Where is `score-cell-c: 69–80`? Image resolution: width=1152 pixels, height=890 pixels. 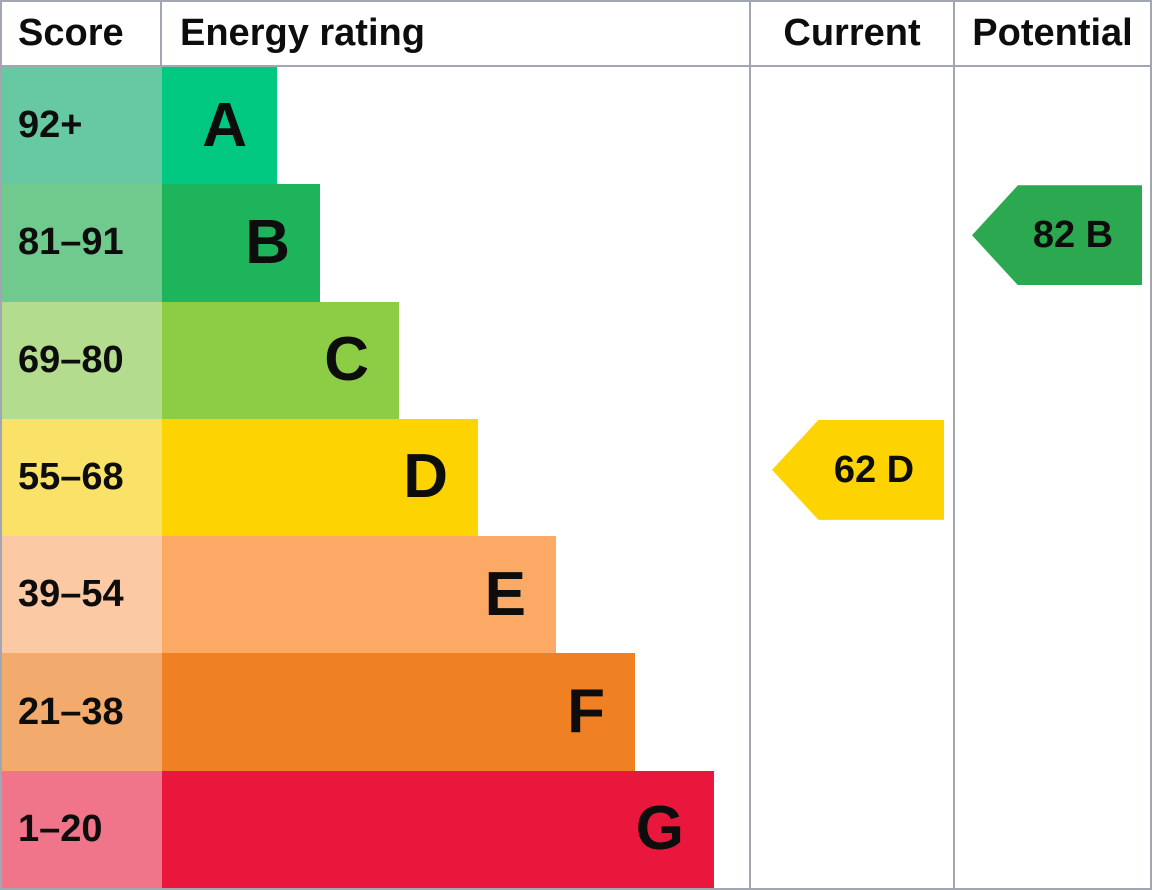
score-cell-c: 69–80 is located at coordinates (82, 360).